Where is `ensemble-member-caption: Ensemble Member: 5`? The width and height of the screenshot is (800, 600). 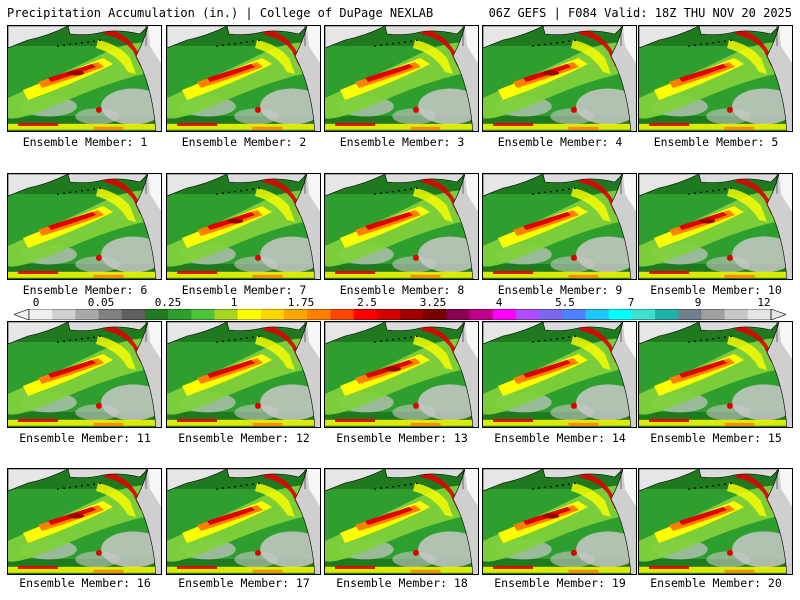 ensemble-member-caption: Ensemble Member: 5 is located at coordinates (716, 142).